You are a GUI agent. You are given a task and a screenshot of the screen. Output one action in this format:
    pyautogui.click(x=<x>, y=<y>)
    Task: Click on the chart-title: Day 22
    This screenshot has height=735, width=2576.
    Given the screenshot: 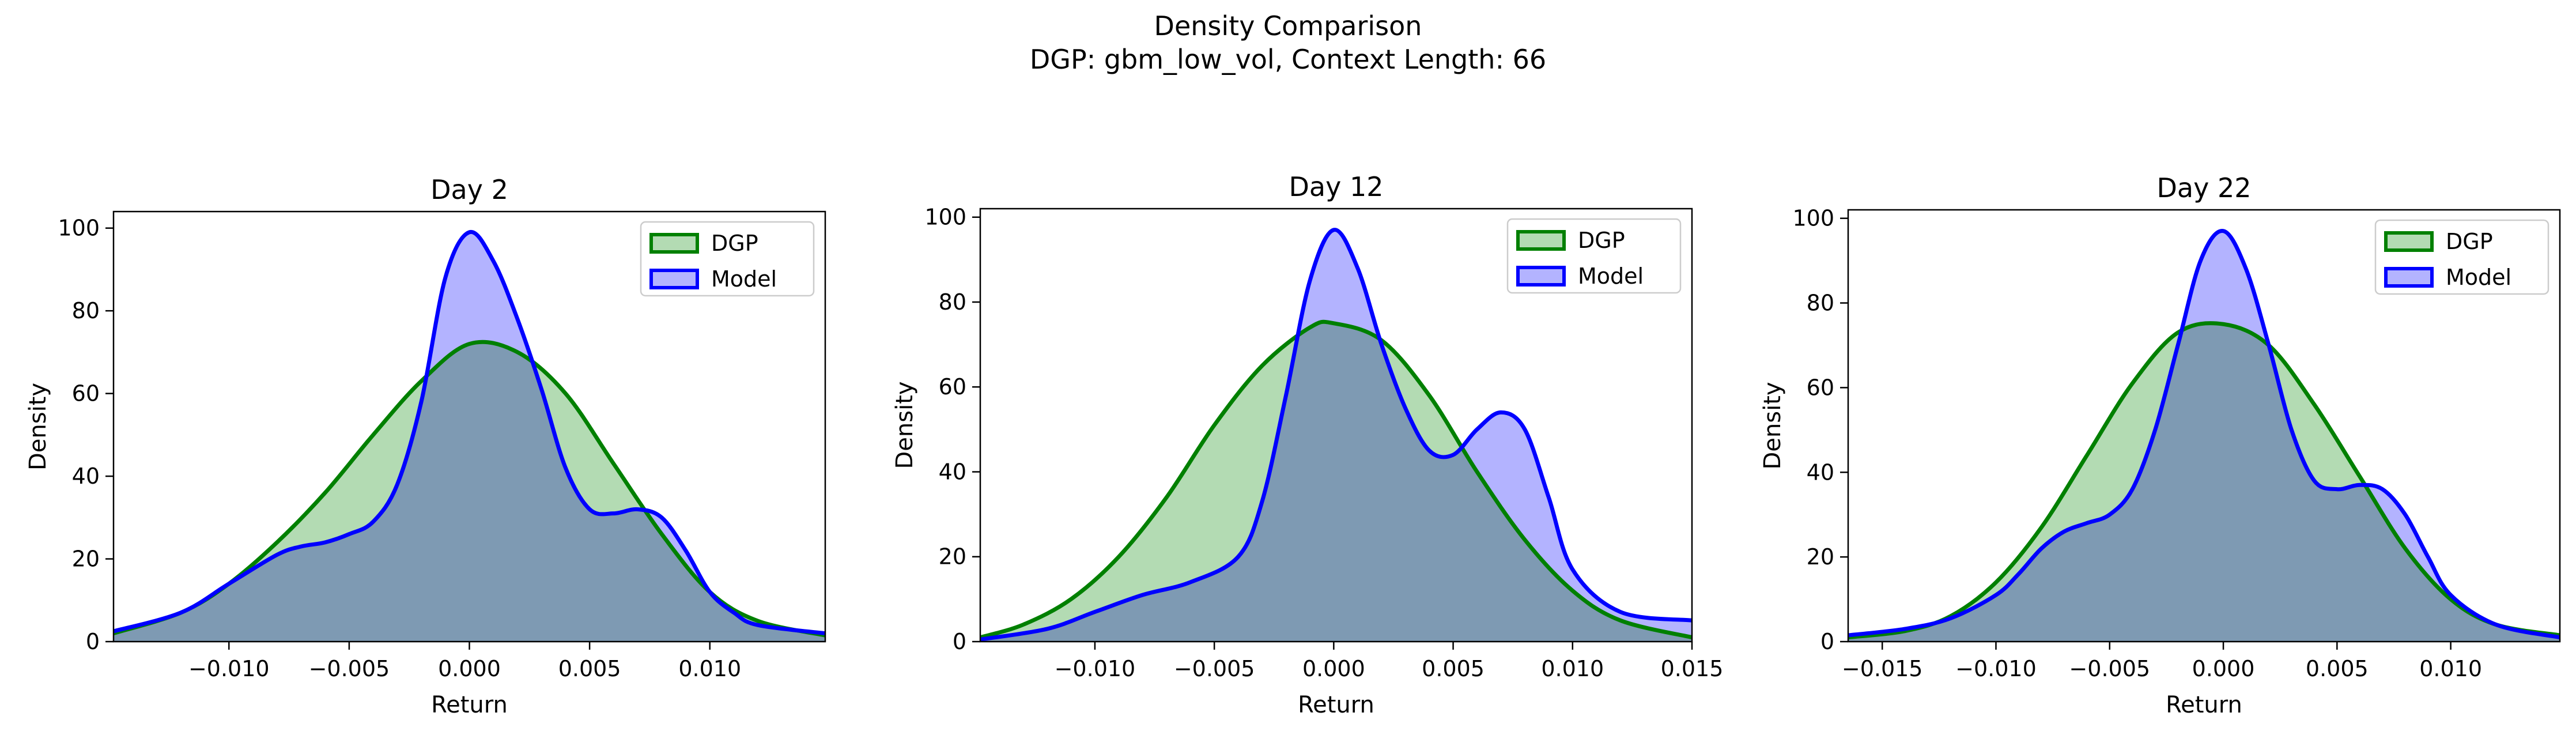 What is the action you would take?
    pyautogui.click(x=2204, y=187)
    